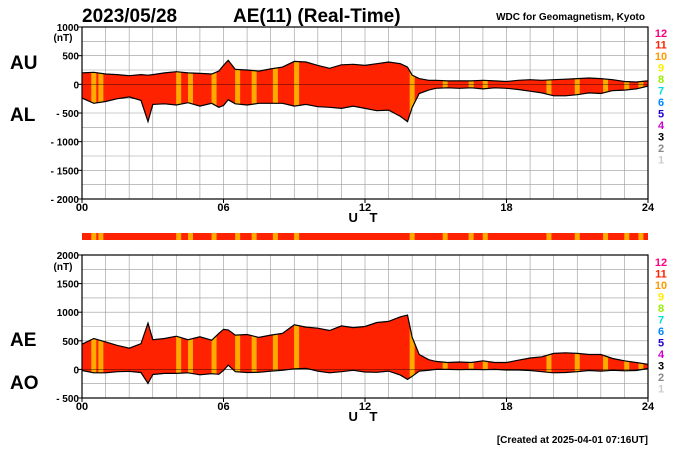 The image size is (700, 450). What do you see at coordinates (63, 267) in the screenshot?
I see `ae-ao-unit-label: (nT)` at bounding box center [63, 267].